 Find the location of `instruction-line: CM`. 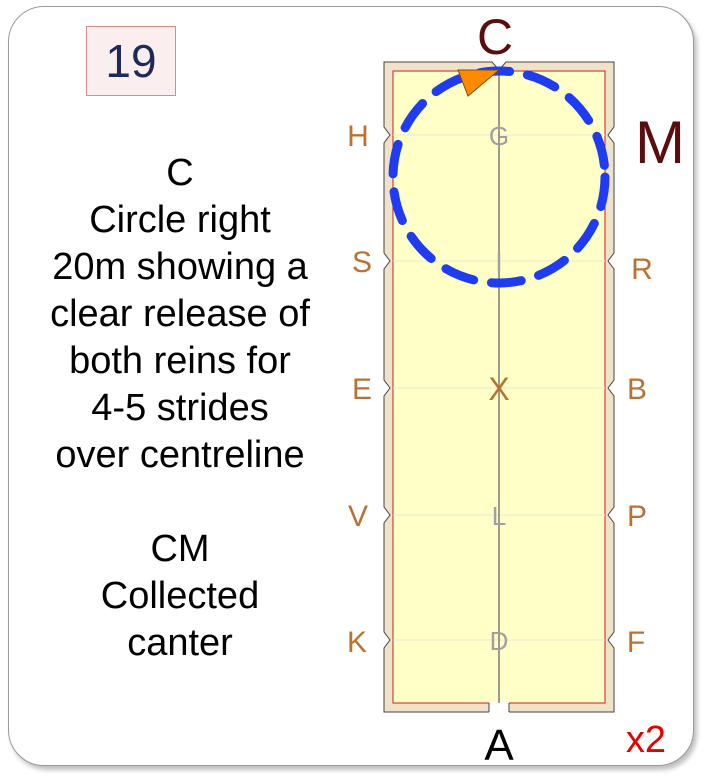

instruction-line: CM is located at coordinates (180, 549).